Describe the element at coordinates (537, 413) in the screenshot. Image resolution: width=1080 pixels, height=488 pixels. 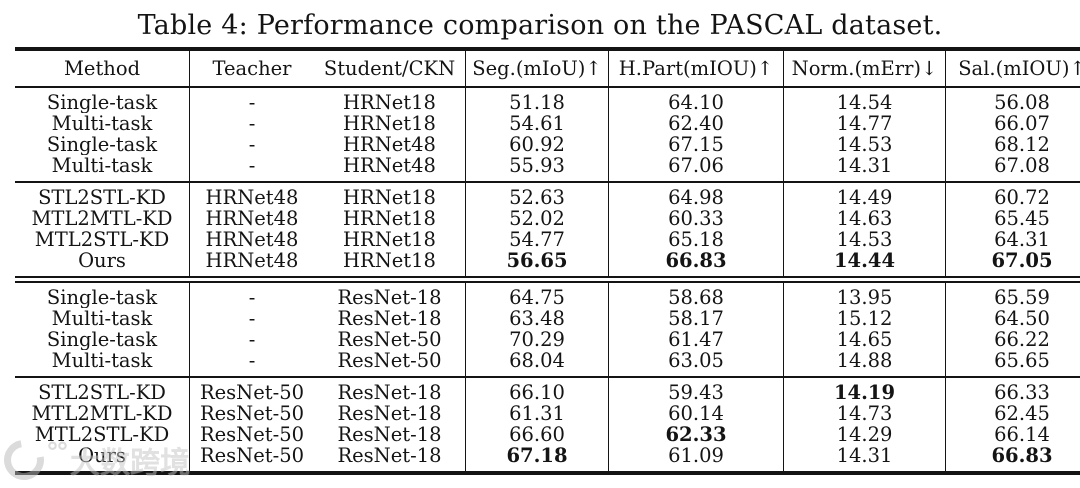
I see `table-cell: 61.31` at that location.